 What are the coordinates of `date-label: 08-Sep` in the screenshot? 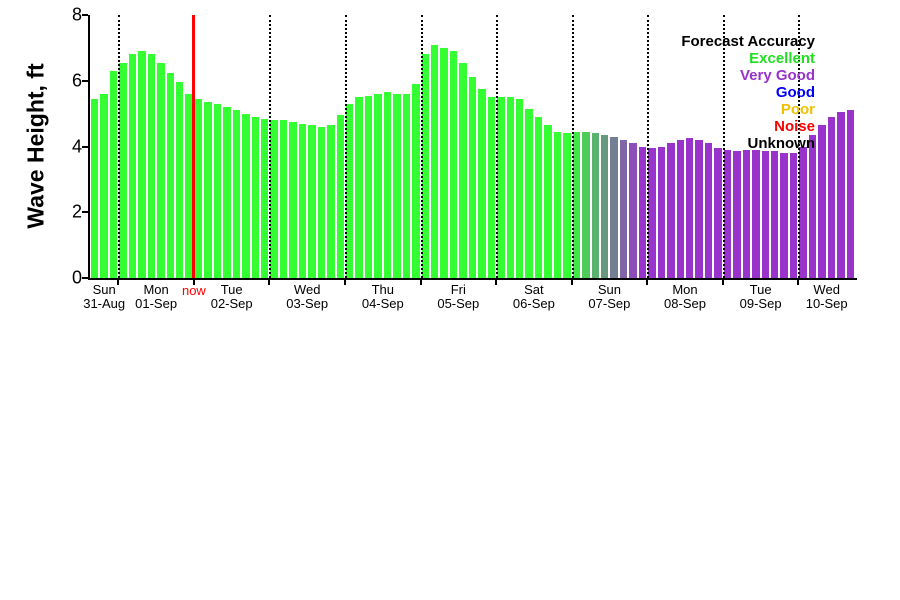 It's located at (685, 303).